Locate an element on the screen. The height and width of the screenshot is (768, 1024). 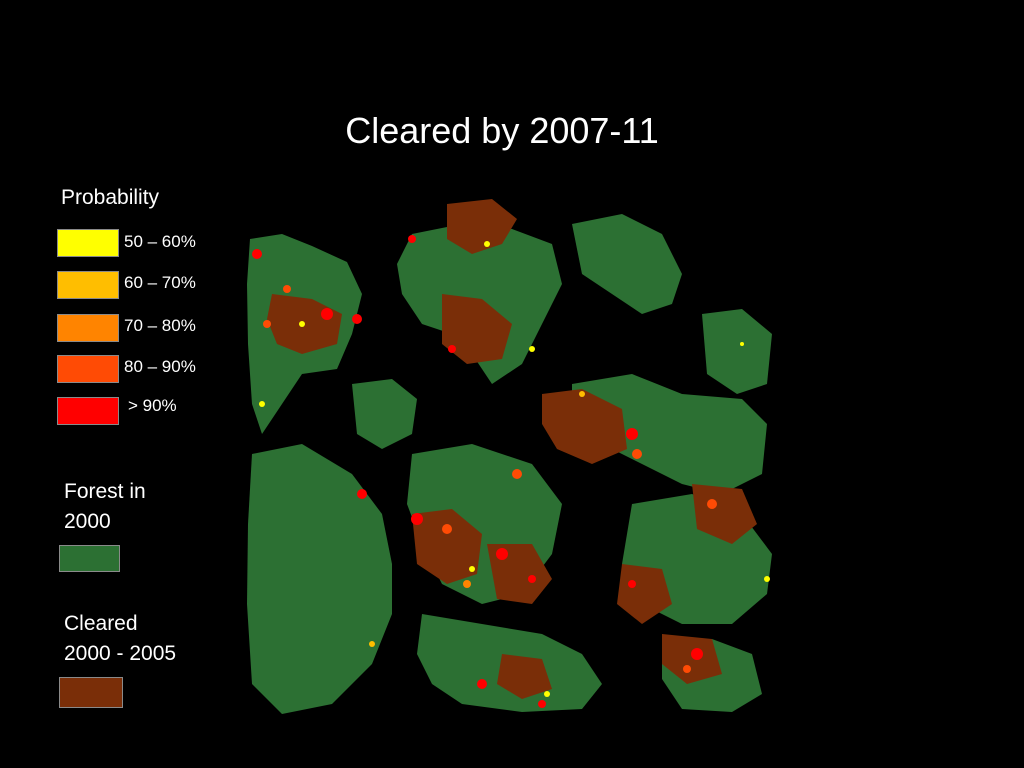
cleared-legend-line2: 2000 - 2005 is located at coordinates (120, 653).